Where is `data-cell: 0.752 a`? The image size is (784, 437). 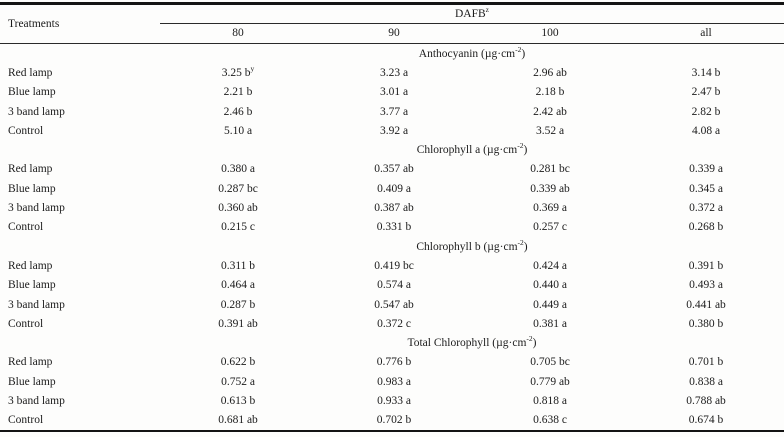
data-cell: 0.752 a is located at coordinates (238, 382).